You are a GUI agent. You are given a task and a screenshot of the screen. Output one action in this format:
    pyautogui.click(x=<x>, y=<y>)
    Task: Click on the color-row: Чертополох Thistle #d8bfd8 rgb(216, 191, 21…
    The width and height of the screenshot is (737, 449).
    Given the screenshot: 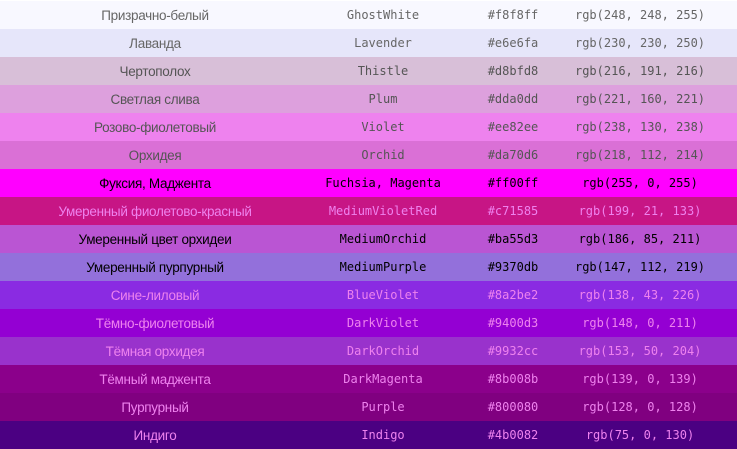 What is the action you would take?
    pyautogui.click(x=368, y=71)
    